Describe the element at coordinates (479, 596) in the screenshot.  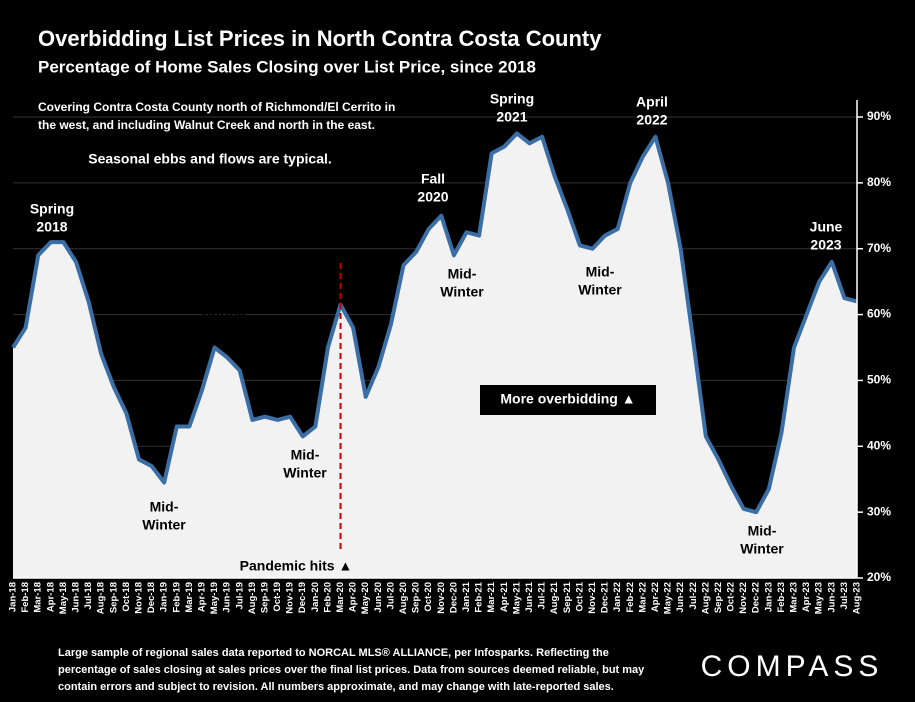
I see `x-tick-label: Feb-21` at that location.